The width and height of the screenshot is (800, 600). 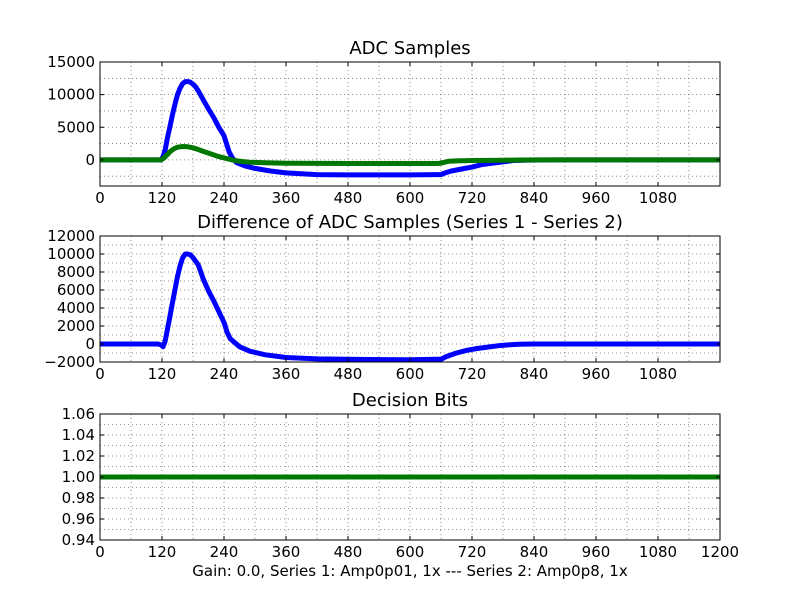 What do you see at coordinates (71, 62) in the screenshot?
I see `y-tick-label: 15000` at bounding box center [71, 62].